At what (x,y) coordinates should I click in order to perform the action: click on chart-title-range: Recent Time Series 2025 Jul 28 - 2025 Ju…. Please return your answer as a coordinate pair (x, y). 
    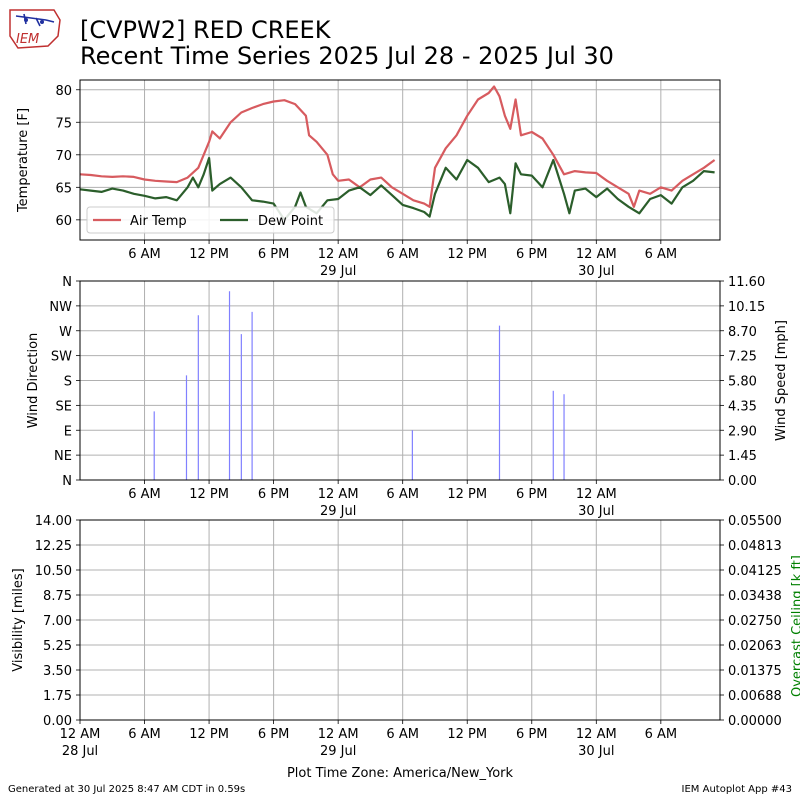
    Looking at the image, I should click on (347, 56).